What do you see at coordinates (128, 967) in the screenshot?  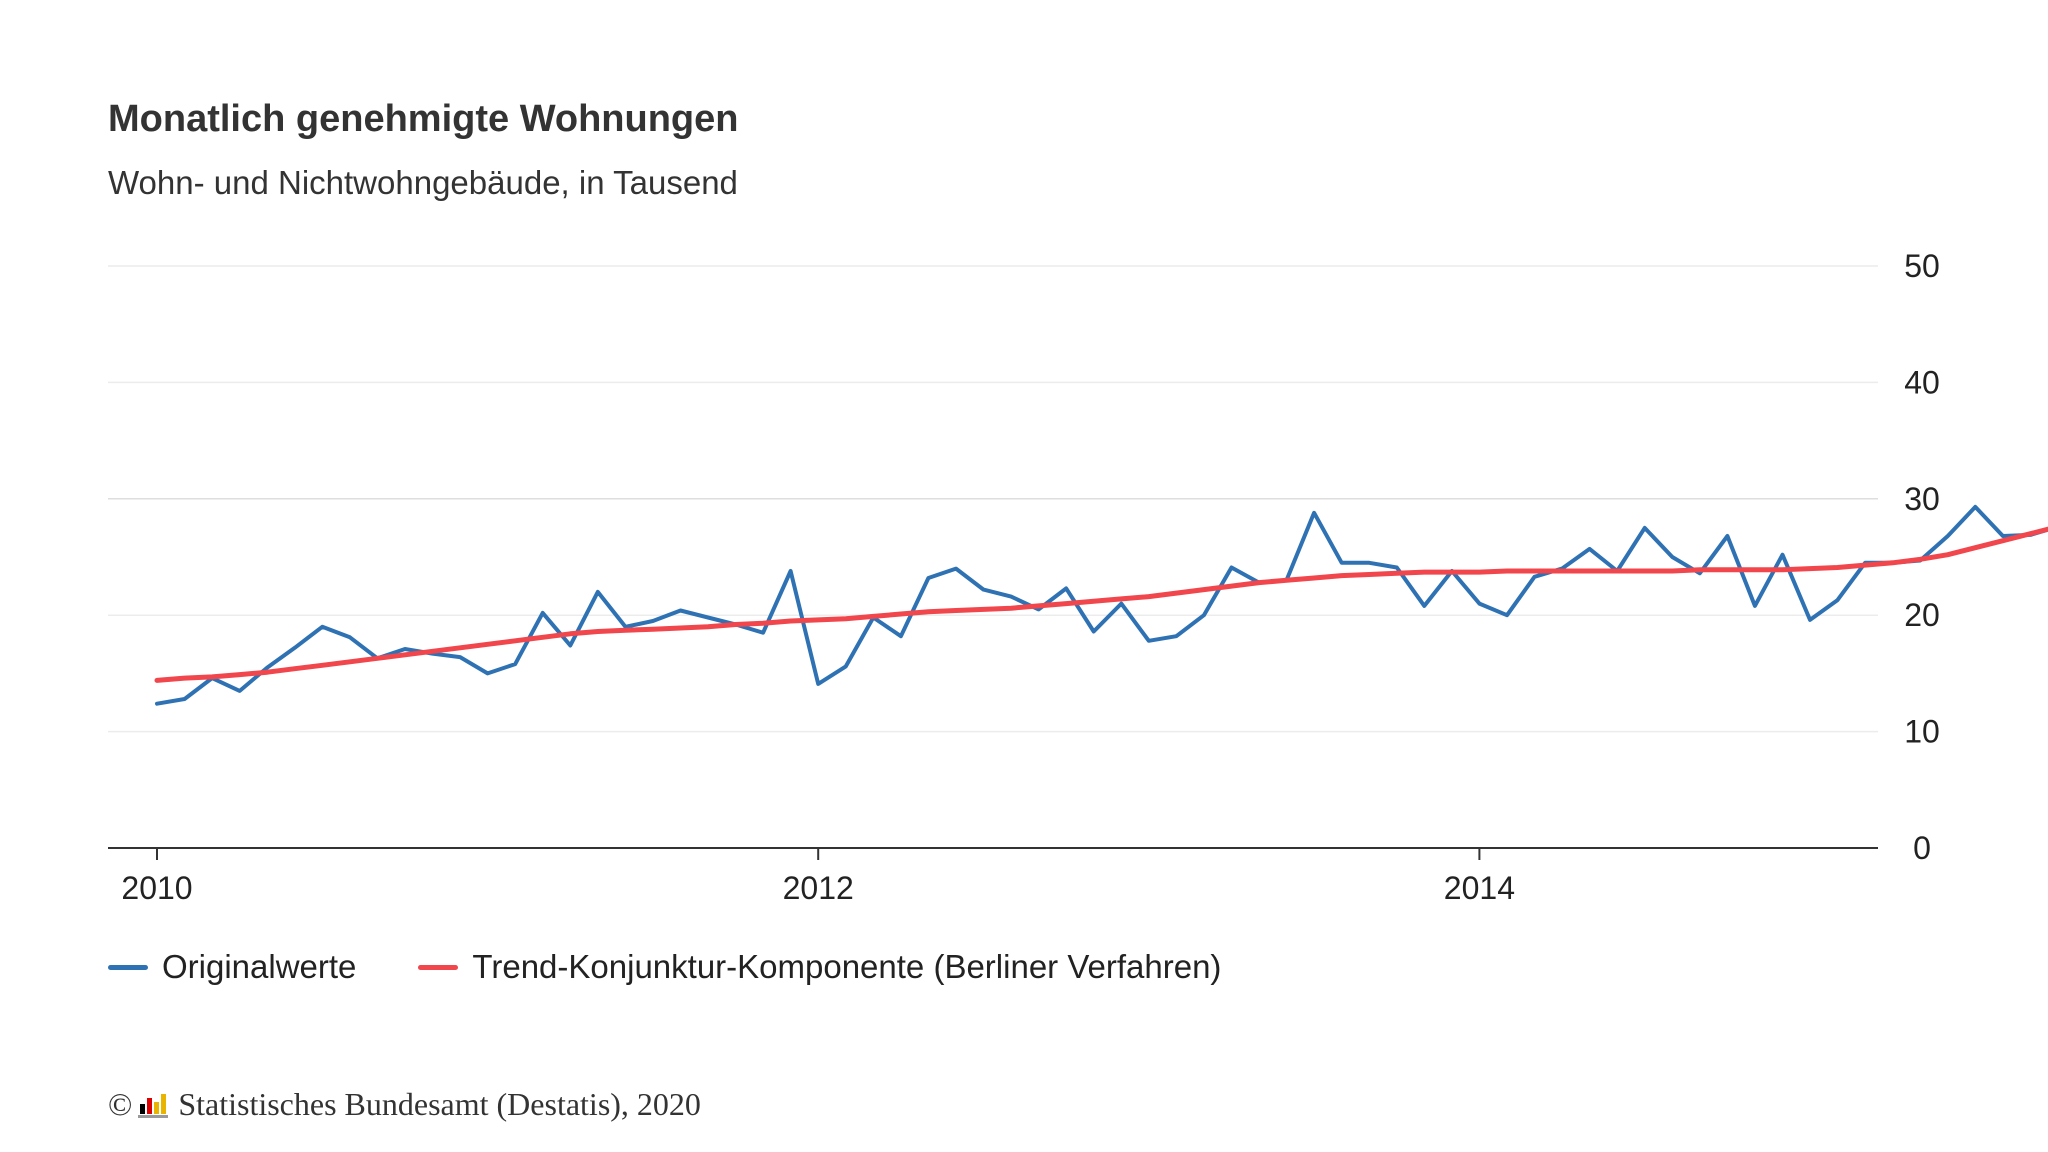 I see `legend-swatch-blue` at bounding box center [128, 967].